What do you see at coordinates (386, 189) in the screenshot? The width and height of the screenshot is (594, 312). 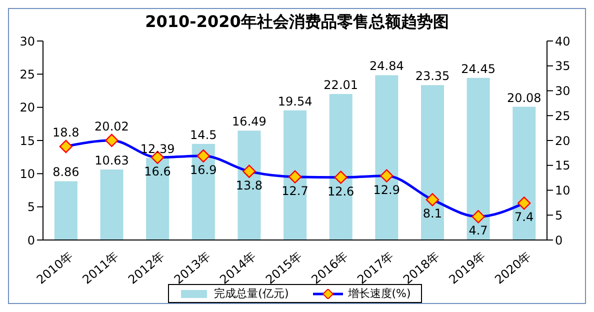 I see `data-label: 12.9` at bounding box center [386, 189].